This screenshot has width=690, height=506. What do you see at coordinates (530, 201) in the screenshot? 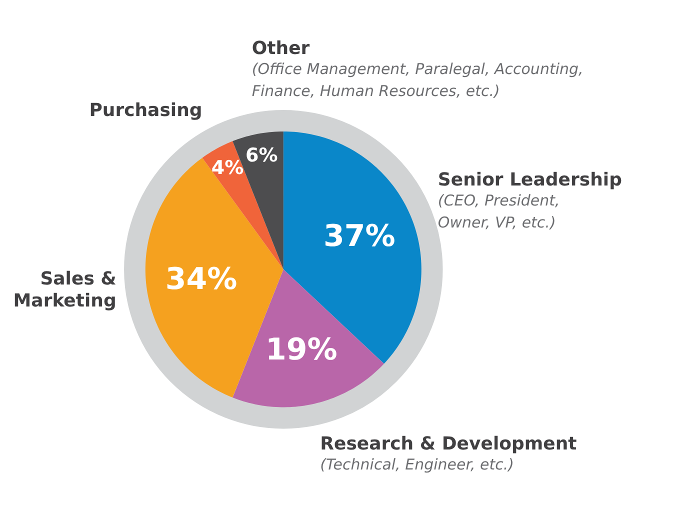
I see `slice-label: Senior Leadership (CEO, President, Owner, VP, etc.)` at bounding box center [530, 201].